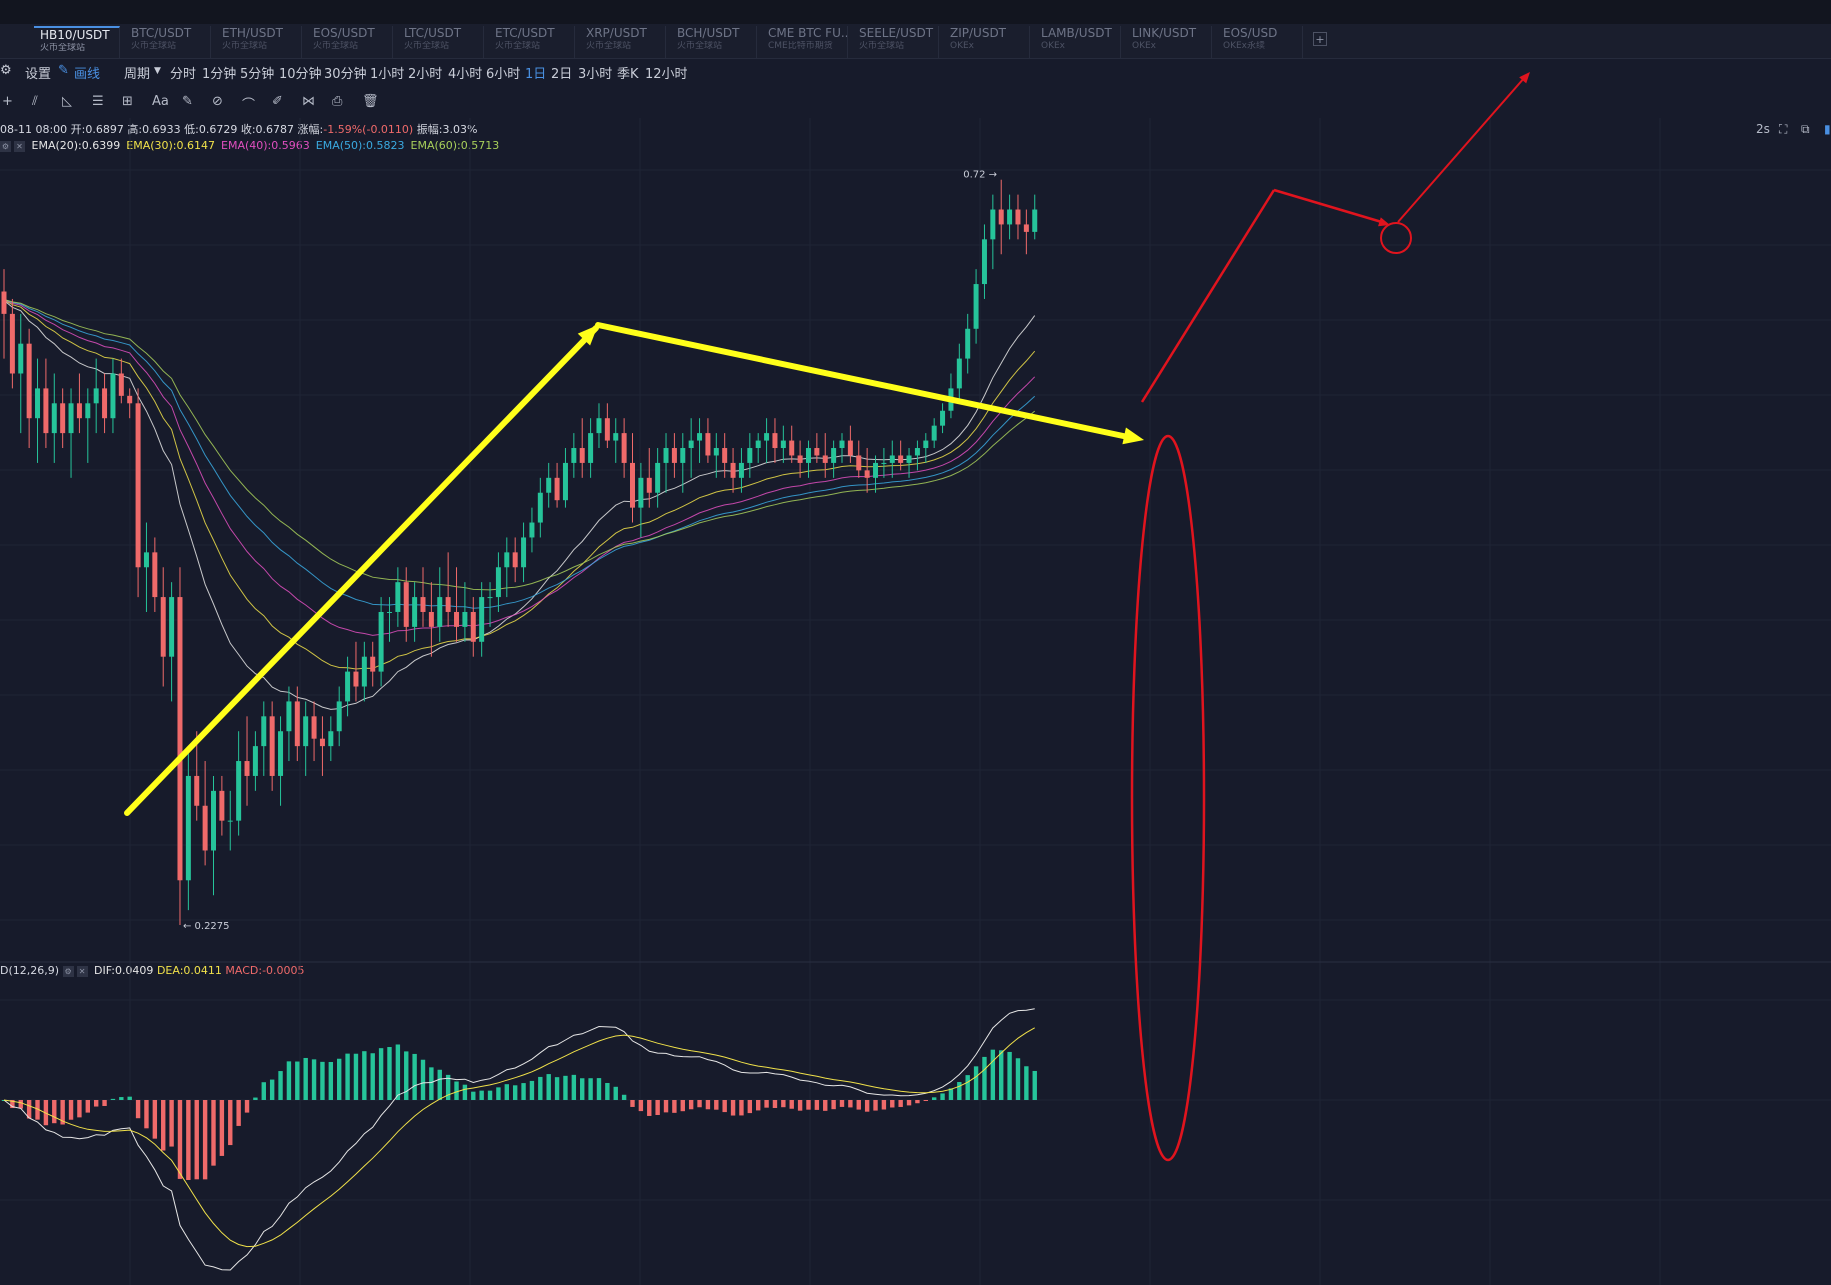 Image resolution: width=1831 pixels, height=1285 pixels. Describe the element at coordinates (63, 70) in the screenshot. I see `draw-pencil-icon: ✎` at that location.